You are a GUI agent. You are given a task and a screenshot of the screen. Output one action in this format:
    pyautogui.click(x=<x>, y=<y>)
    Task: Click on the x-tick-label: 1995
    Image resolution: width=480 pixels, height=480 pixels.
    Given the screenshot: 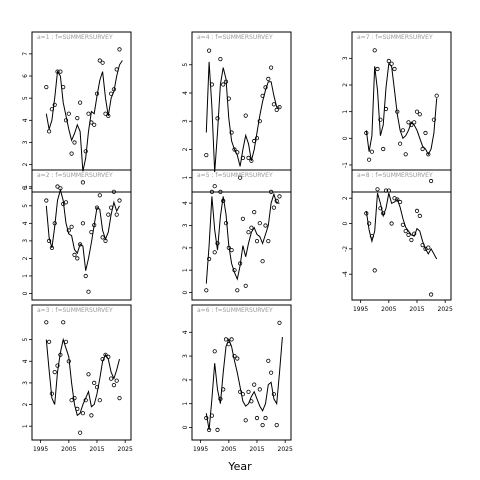 What is the action you would take?
    pyautogui.click(x=360, y=309)
    